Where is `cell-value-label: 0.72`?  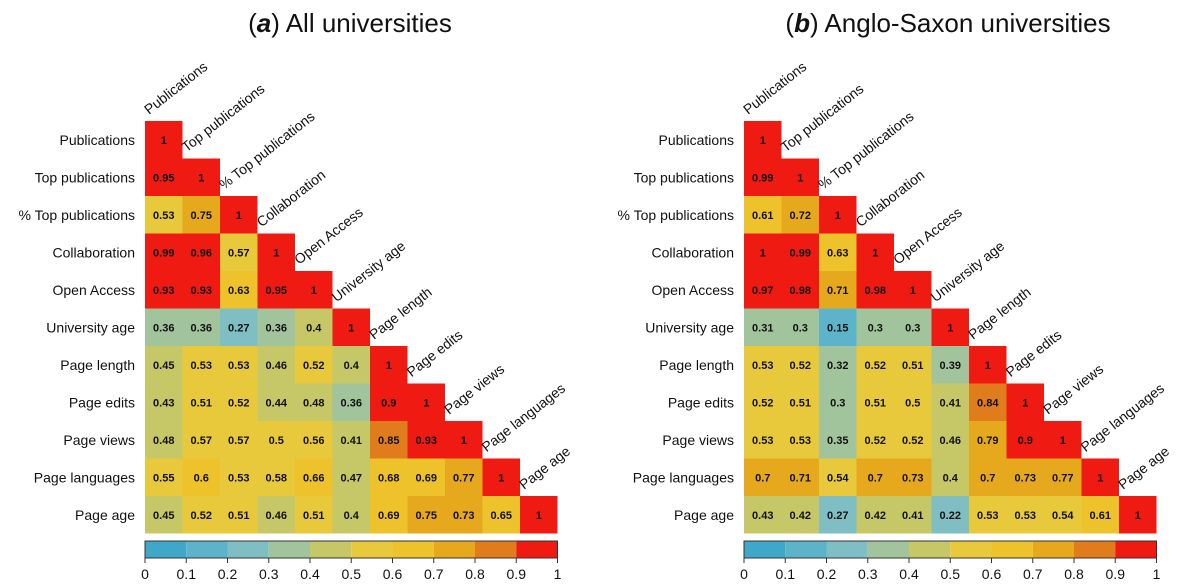 cell-value-label: 0.72 is located at coordinates (800, 216).